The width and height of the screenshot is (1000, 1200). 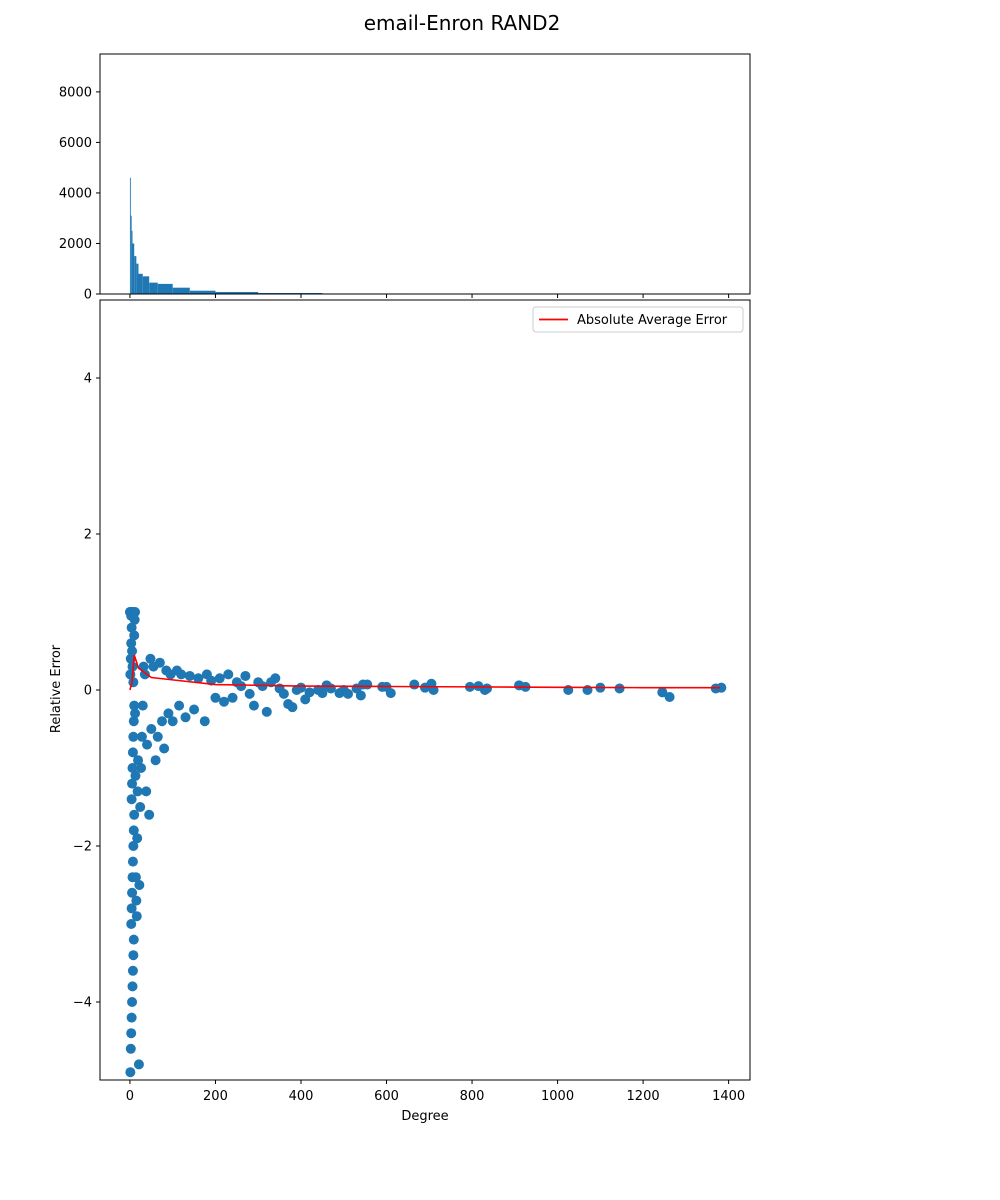 What do you see at coordinates (652, 320) in the screenshot?
I see `legend-label: Absolute Average Error` at bounding box center [652, 320].